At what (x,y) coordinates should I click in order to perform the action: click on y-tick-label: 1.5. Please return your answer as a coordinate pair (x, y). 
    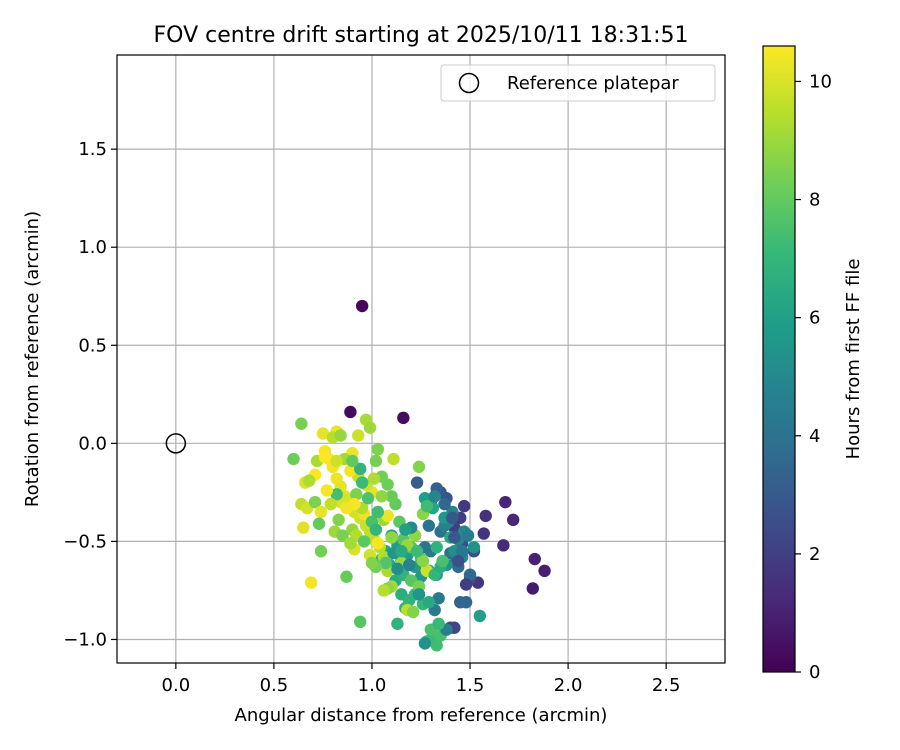
    Looking at the image, I should click on (92, 149).